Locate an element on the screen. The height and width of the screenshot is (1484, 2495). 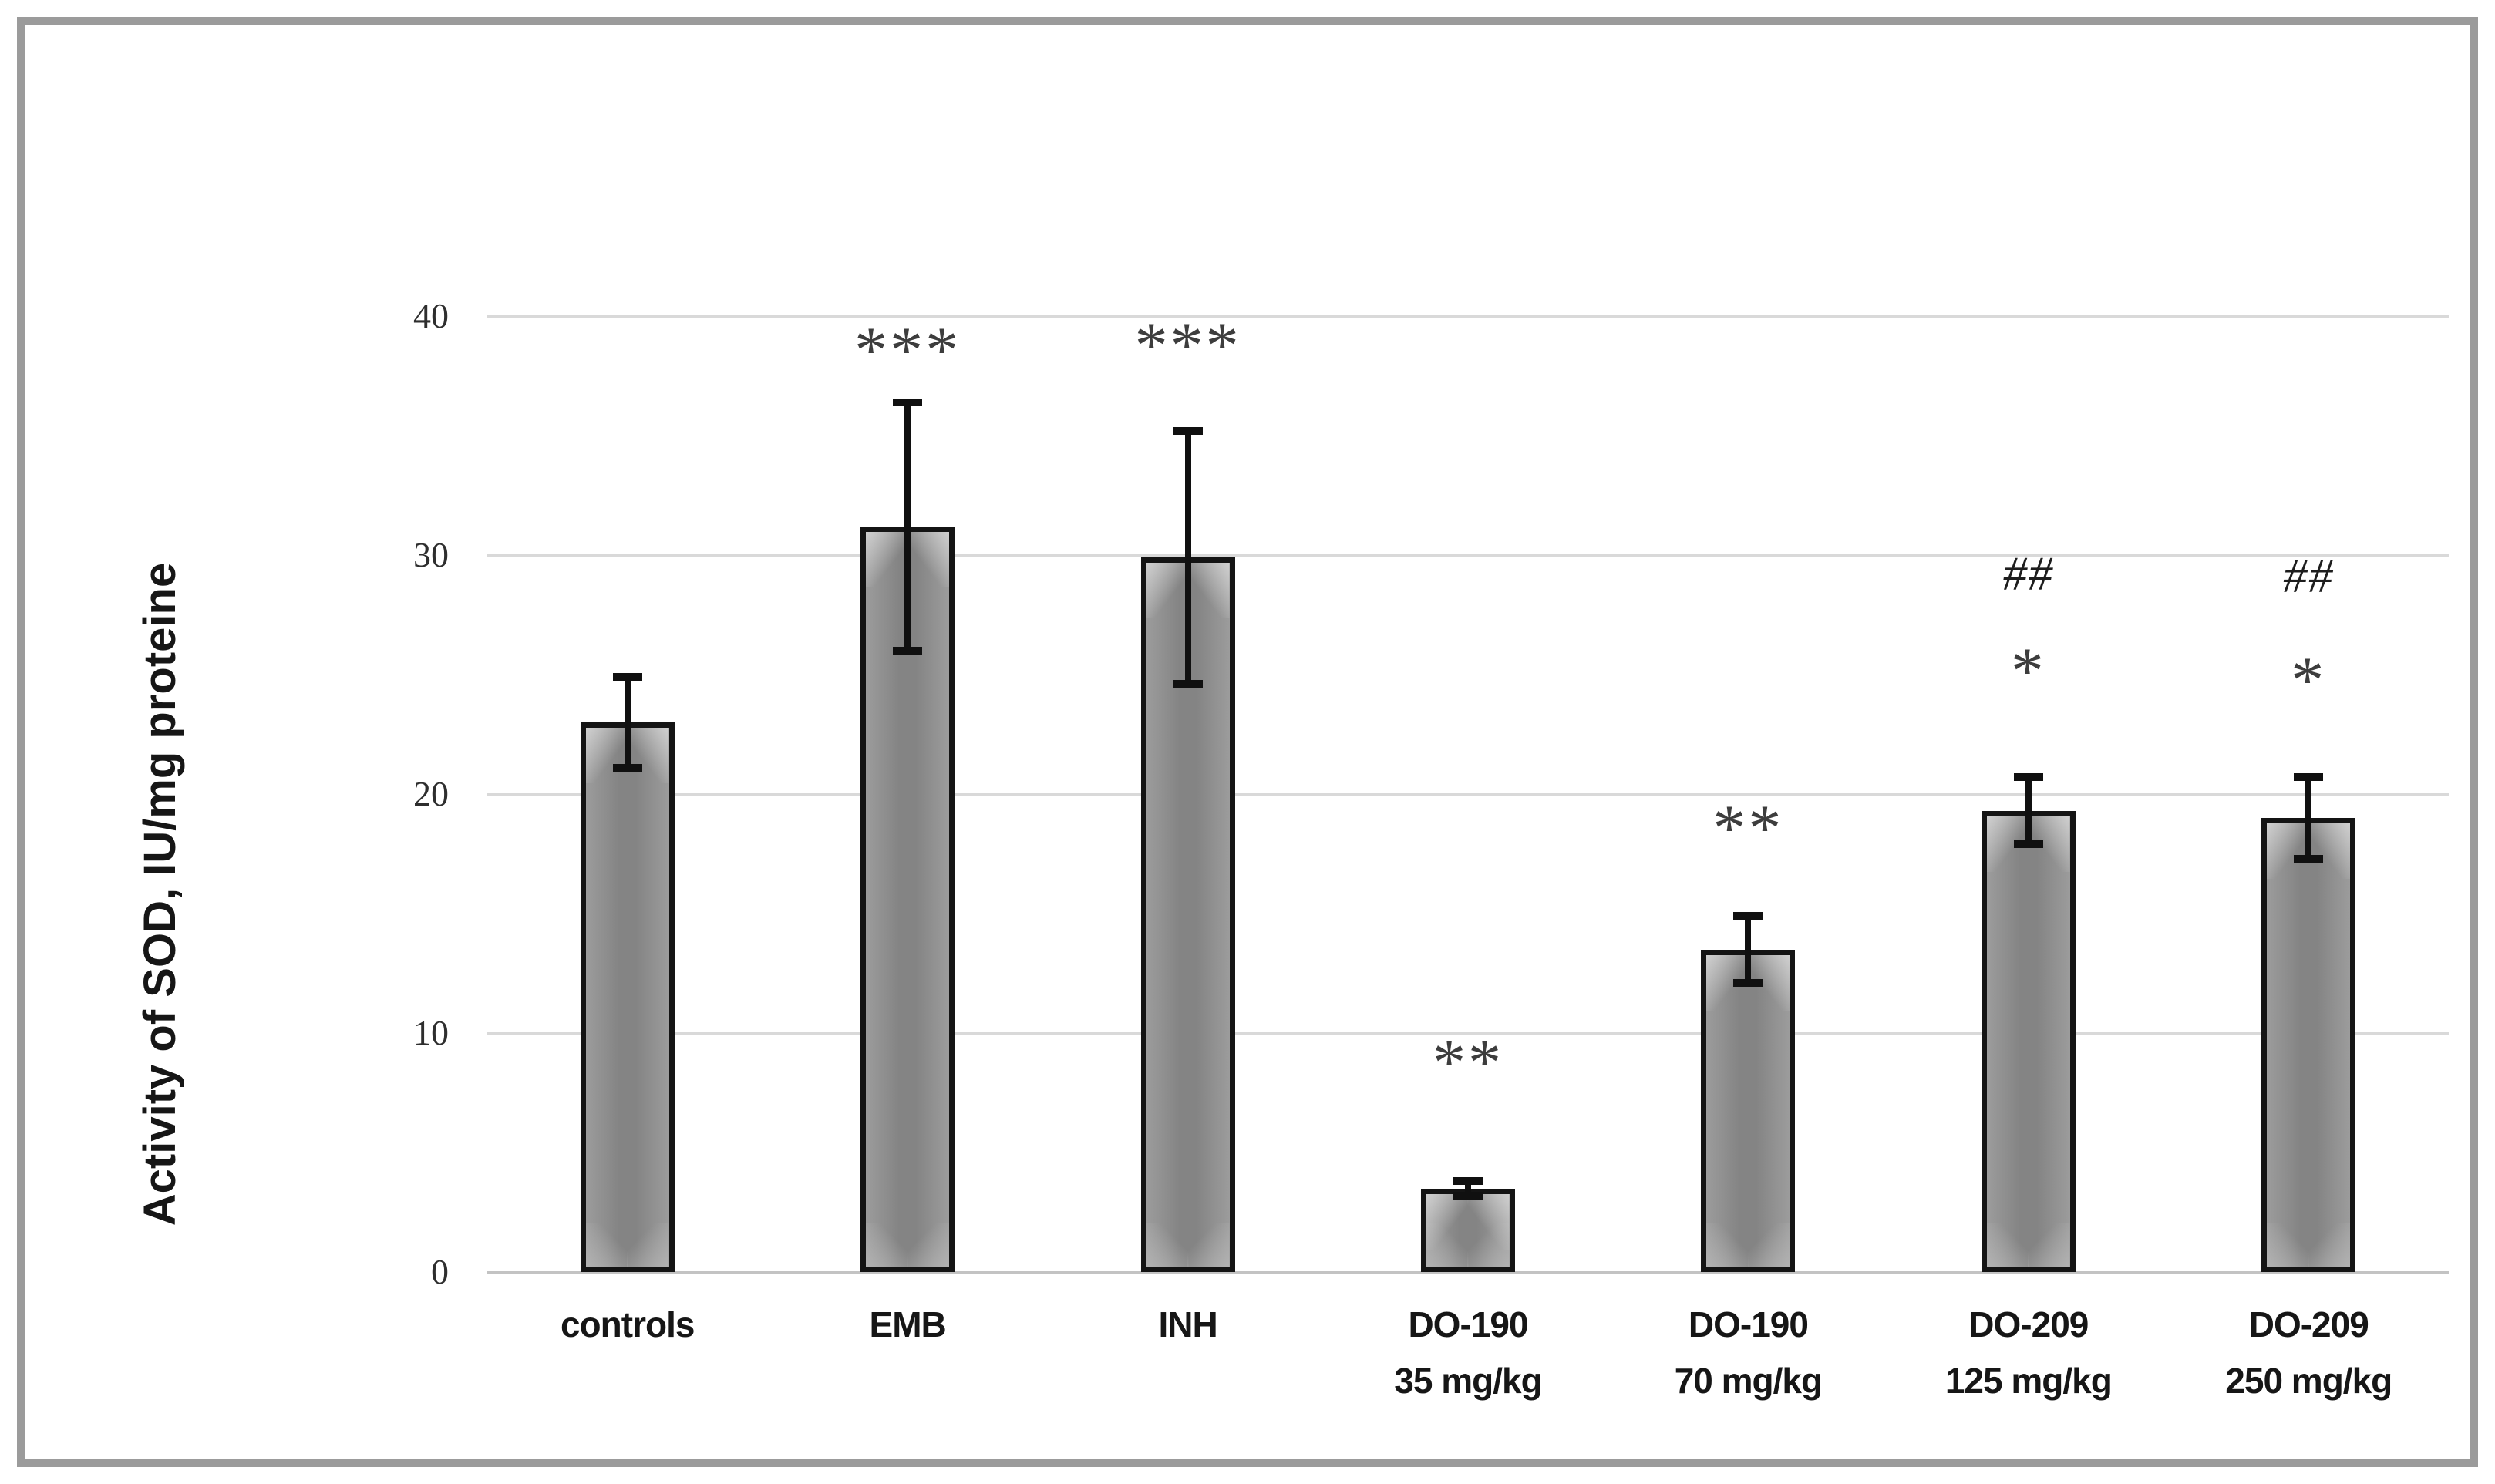
y-tick-label: 30 is located at coordinates (431, 554).